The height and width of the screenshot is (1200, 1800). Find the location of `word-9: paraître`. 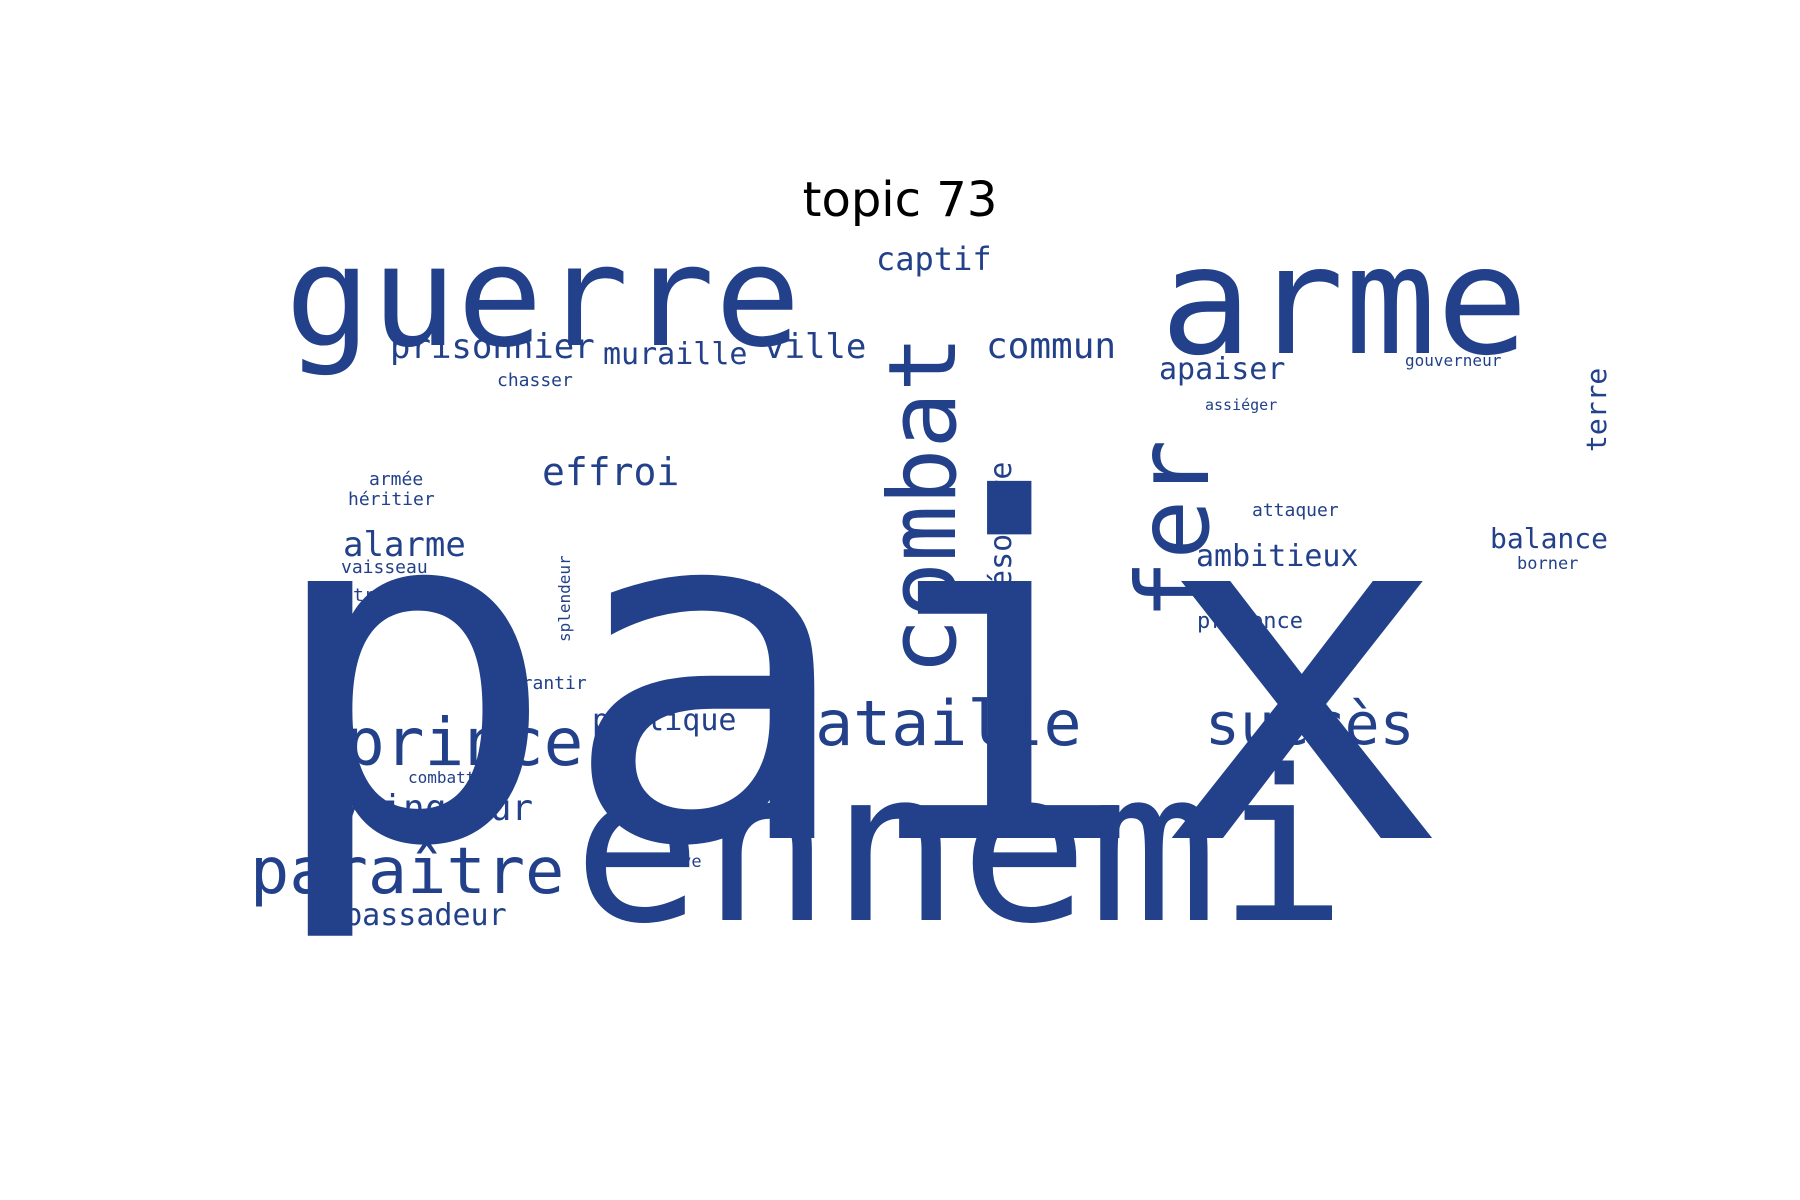

word-9: paraître is located at coordinates (407, 872).